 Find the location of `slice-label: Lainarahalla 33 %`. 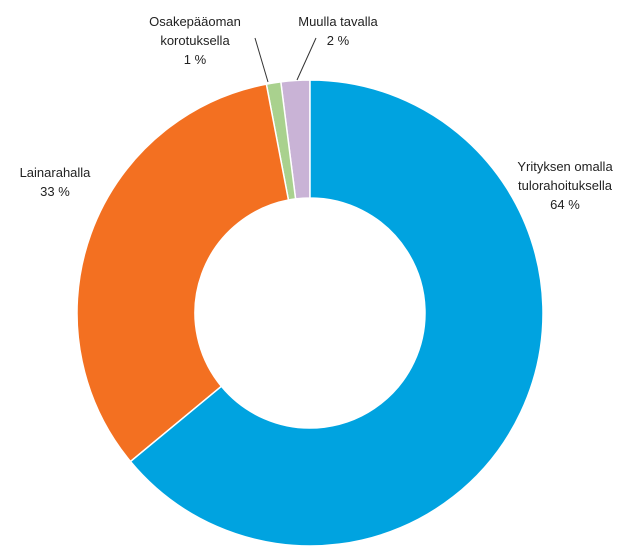

slice-label: Lainarahalla 33 % is located at coordinates (55, 182).